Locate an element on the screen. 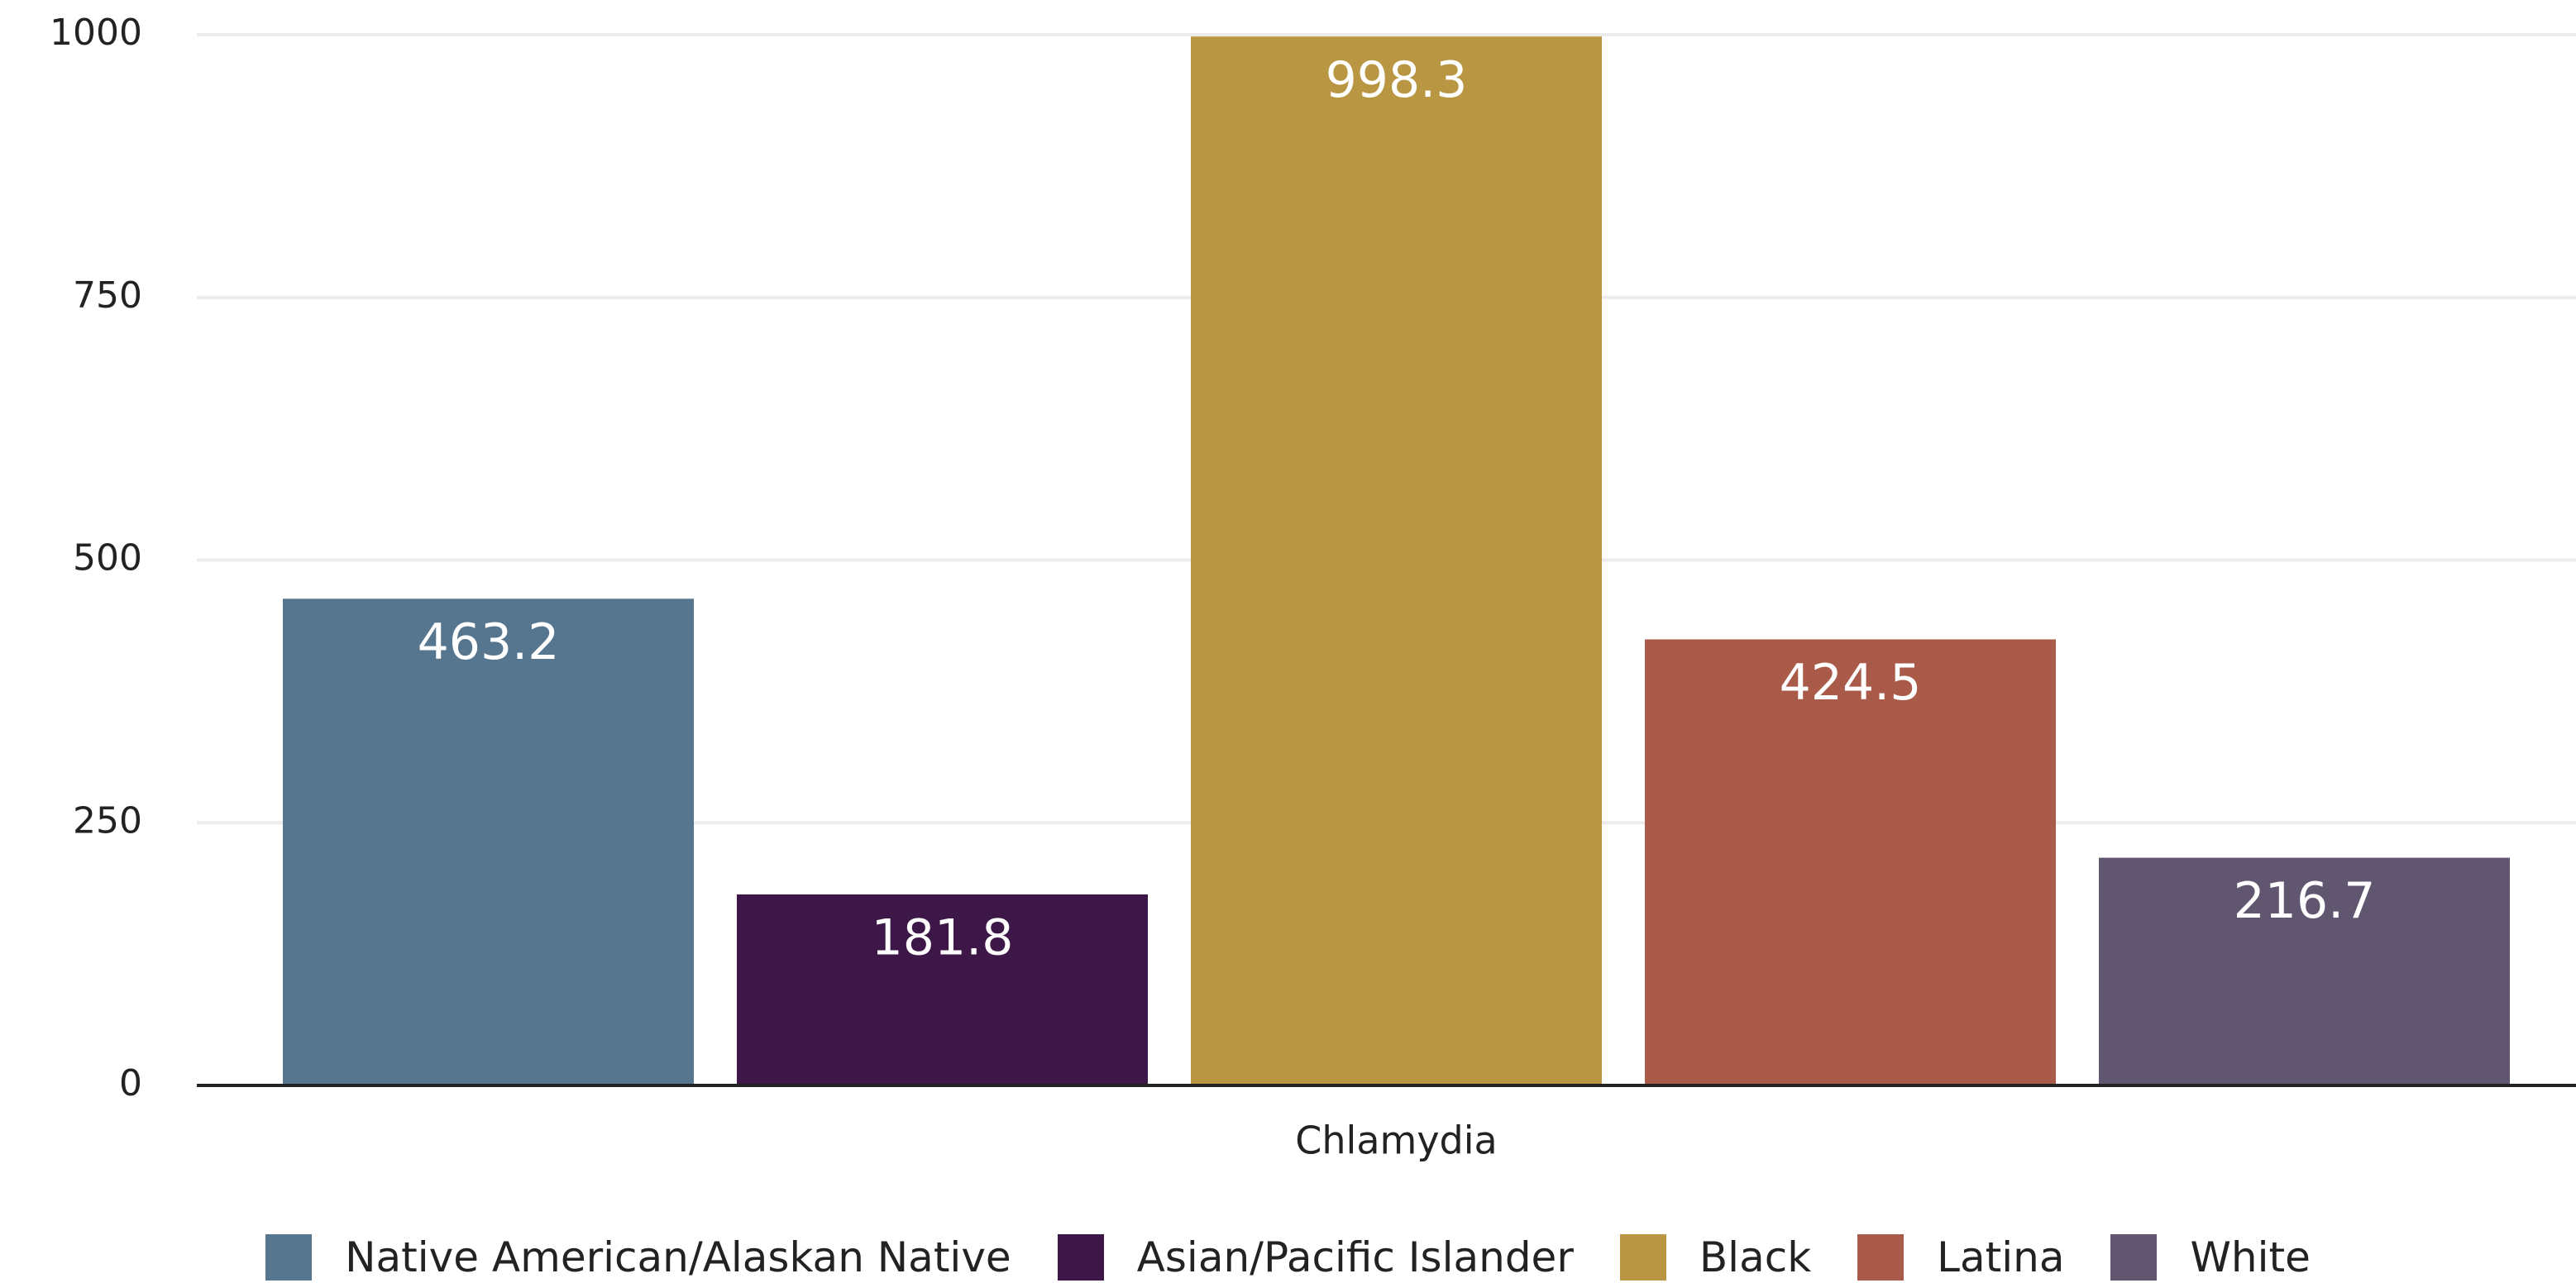 Image resolution: width=2576 pixels, height=1283 pixels. legend-label: Latina is located at coordinates (2001, 1257).